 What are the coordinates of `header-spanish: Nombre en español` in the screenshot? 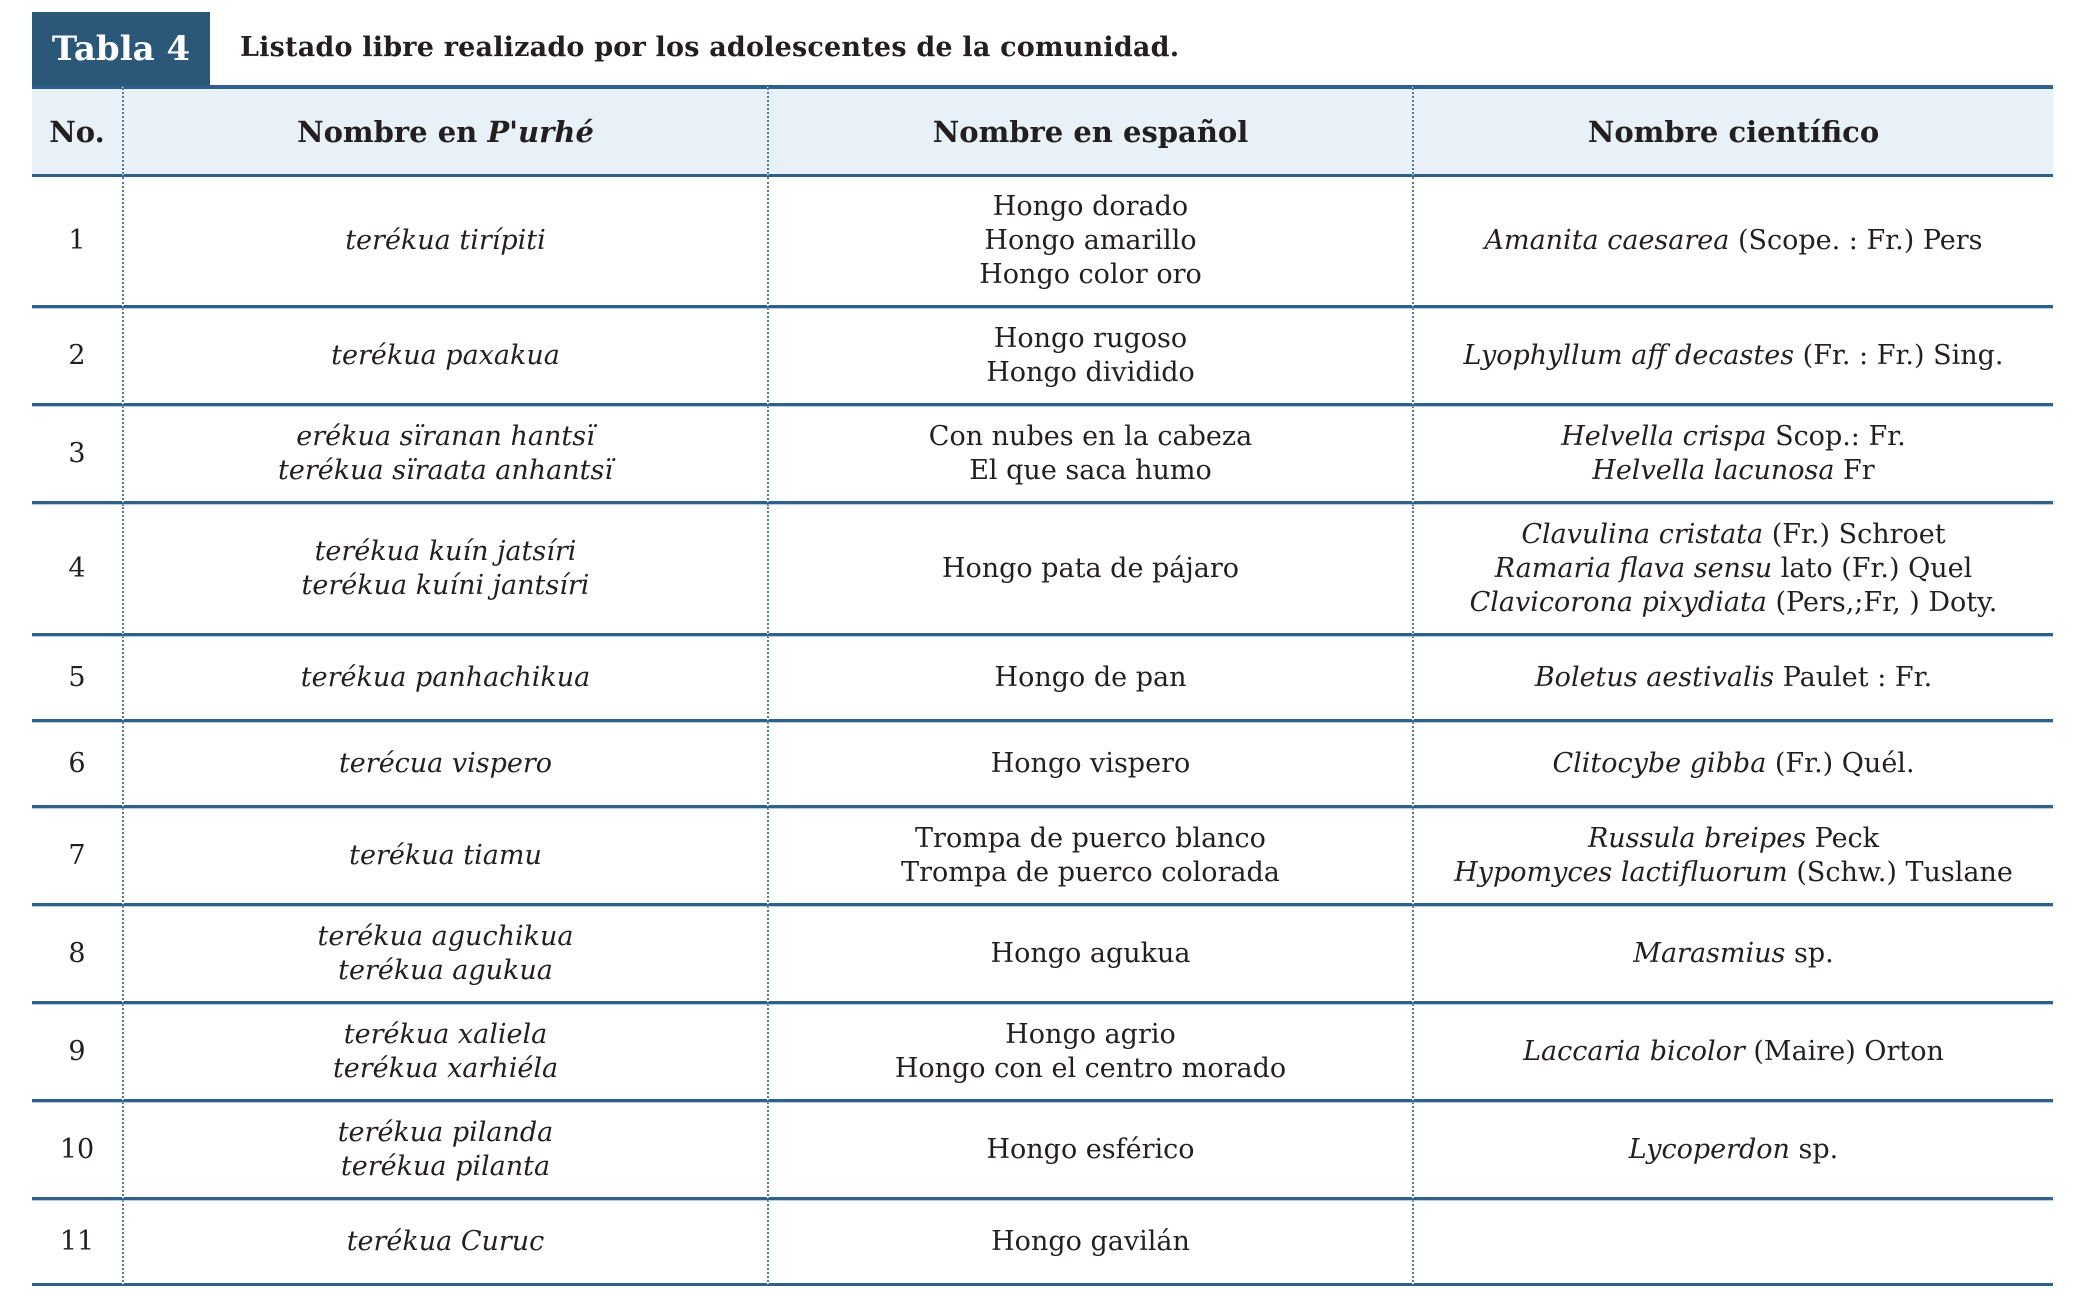 It's located at (1089, 131).